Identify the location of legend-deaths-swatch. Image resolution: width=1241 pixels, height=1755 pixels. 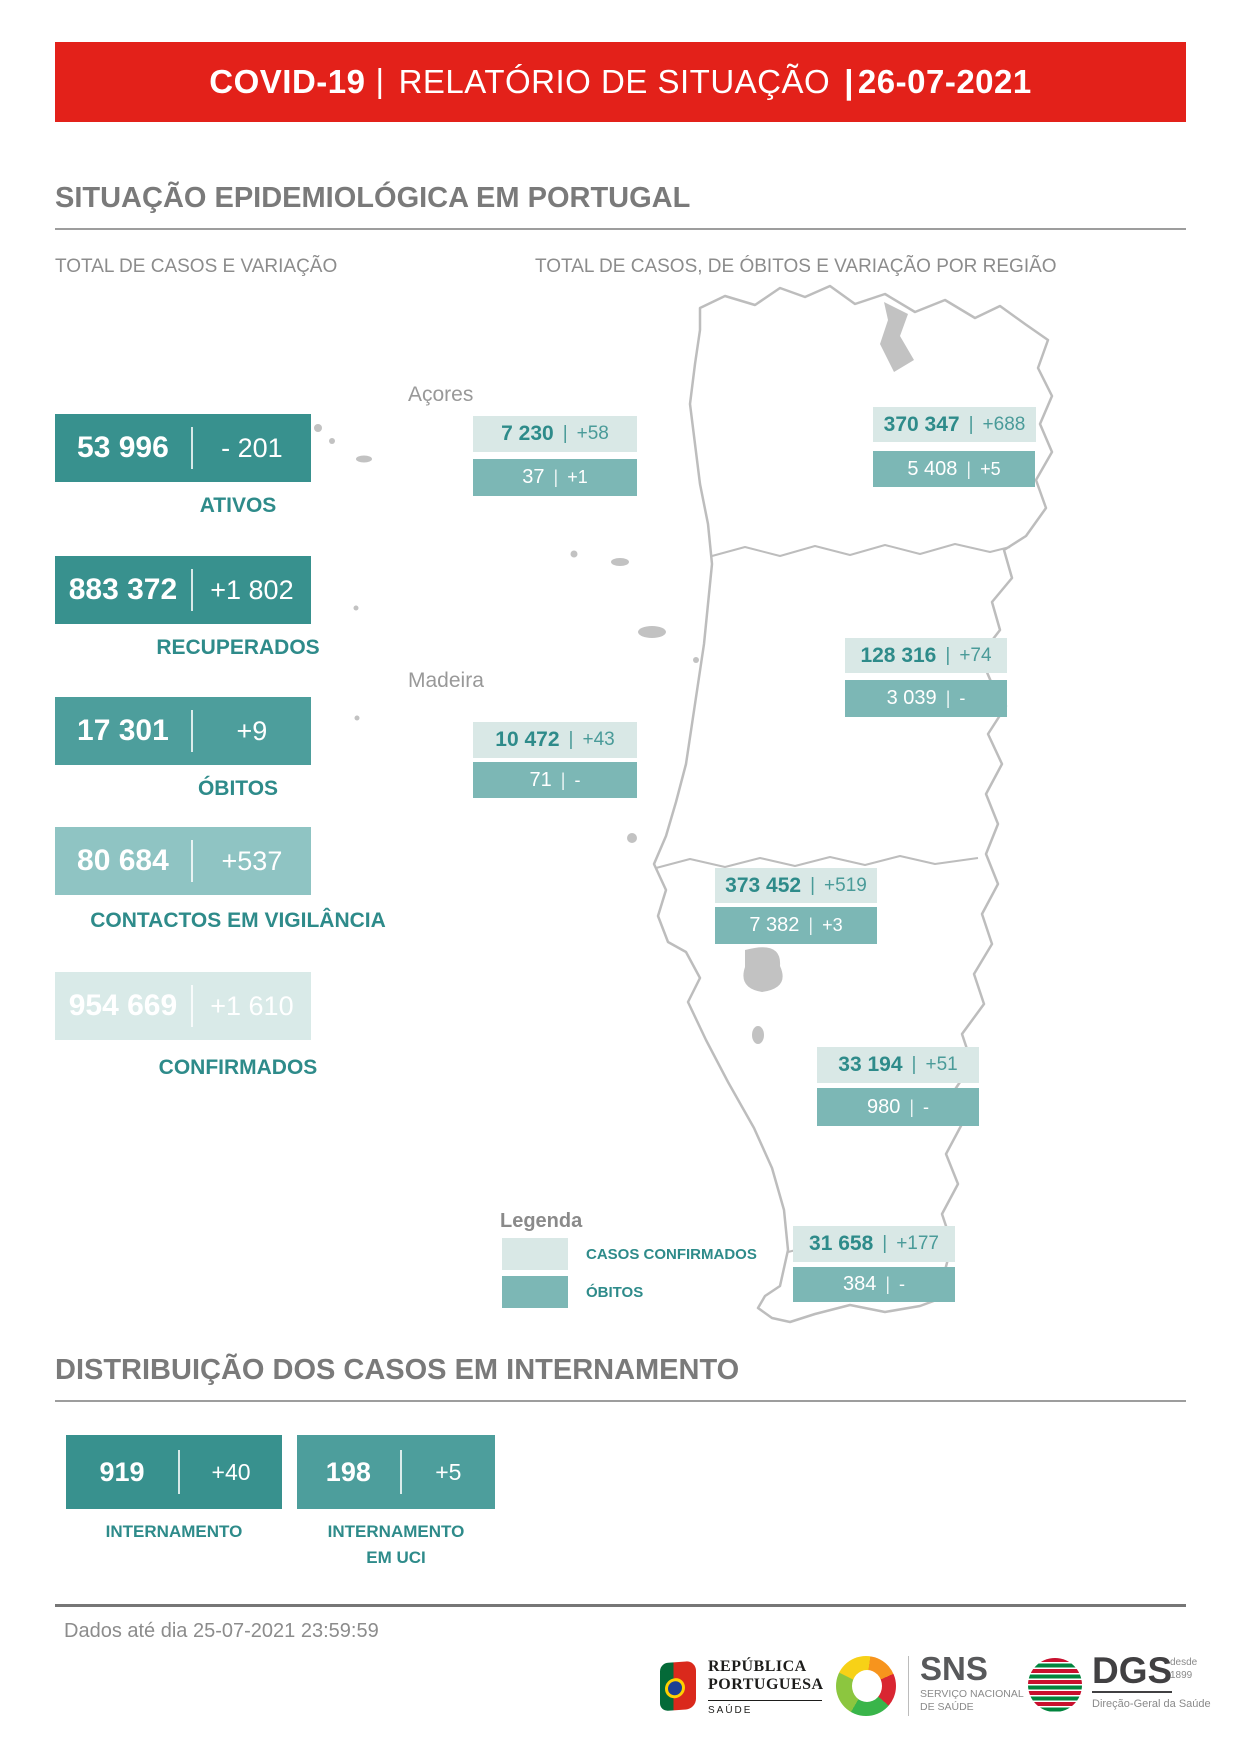
(535, 1292).